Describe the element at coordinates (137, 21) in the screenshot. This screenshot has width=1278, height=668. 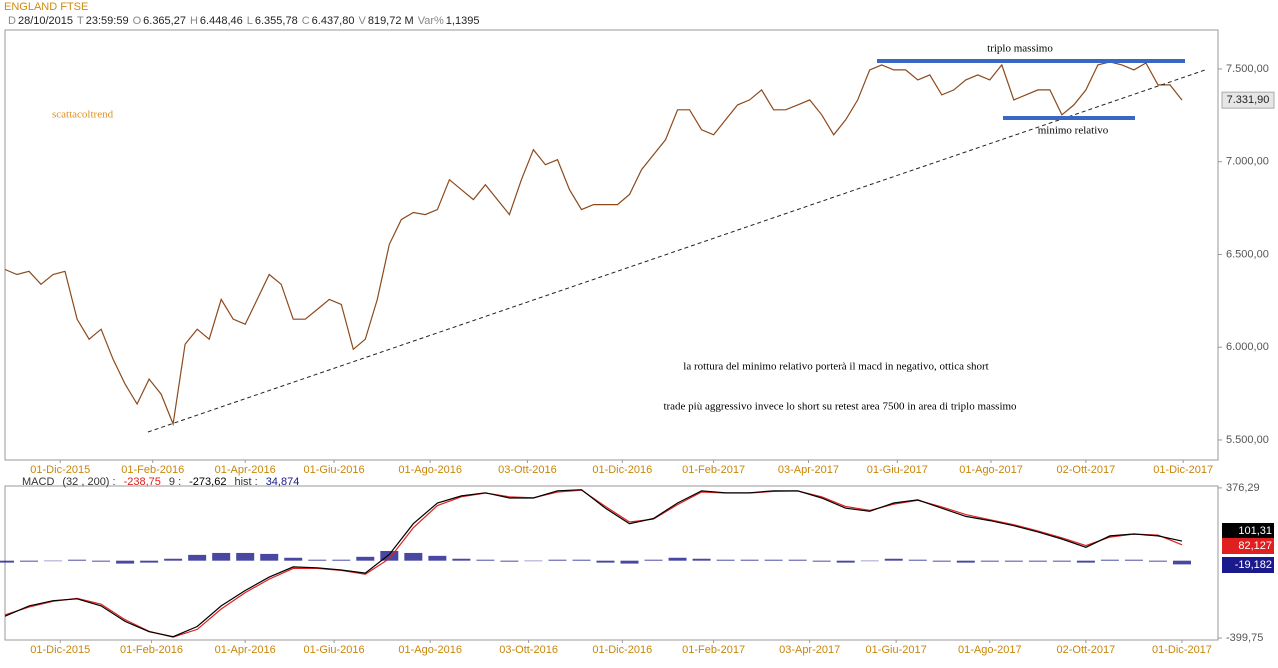
I see `field-key: O` at that location.